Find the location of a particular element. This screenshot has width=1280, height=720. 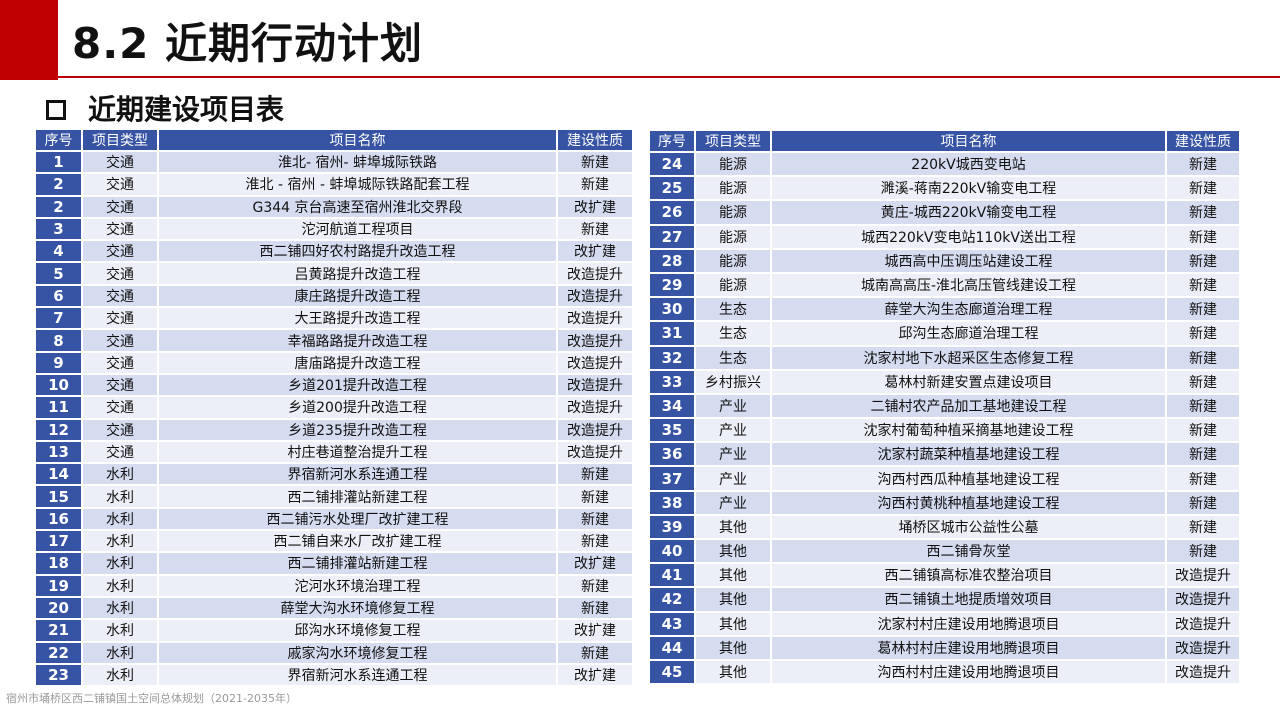

project-name: 葛林村新建安置点建设项目 is located at coordinates (968, 381).